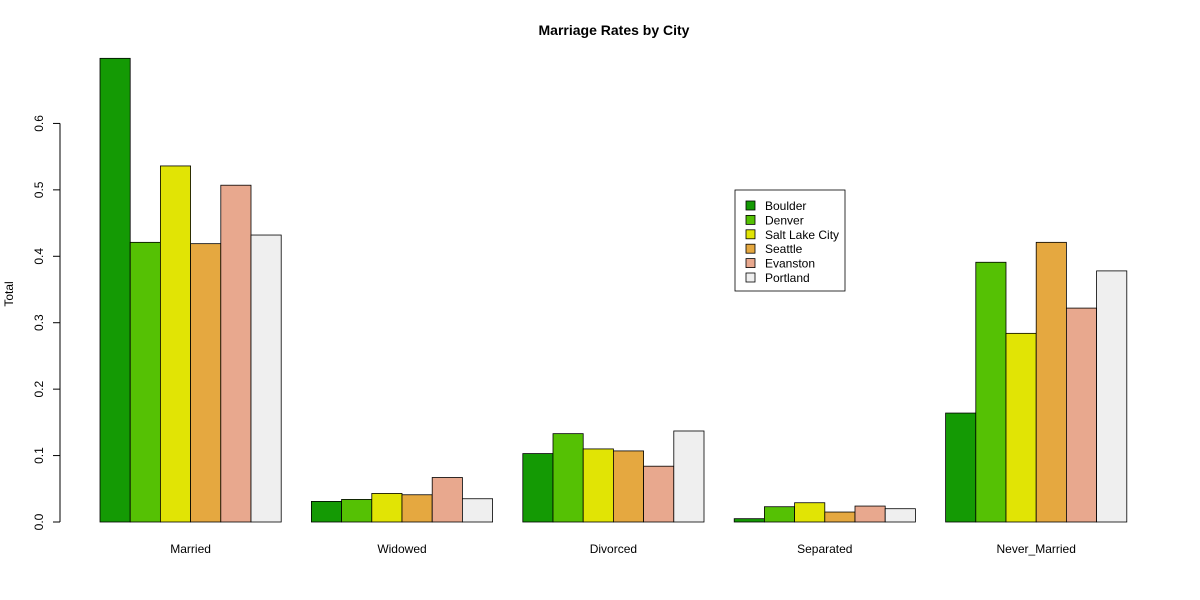  Describe the element at coordinates (991, 392) in the screenshot. I see `bar-denver-never_married` at that location.